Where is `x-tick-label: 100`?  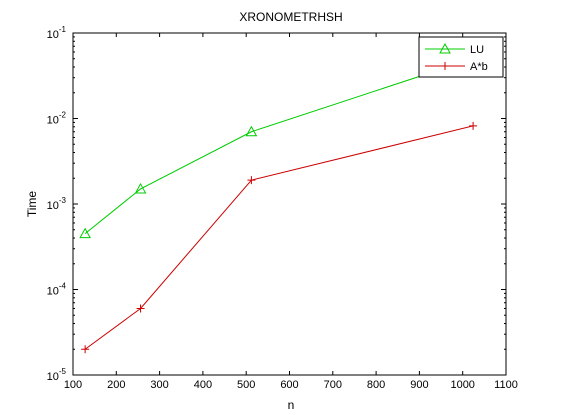 x-tick-label: 100 is located at coordinates (73, 385).